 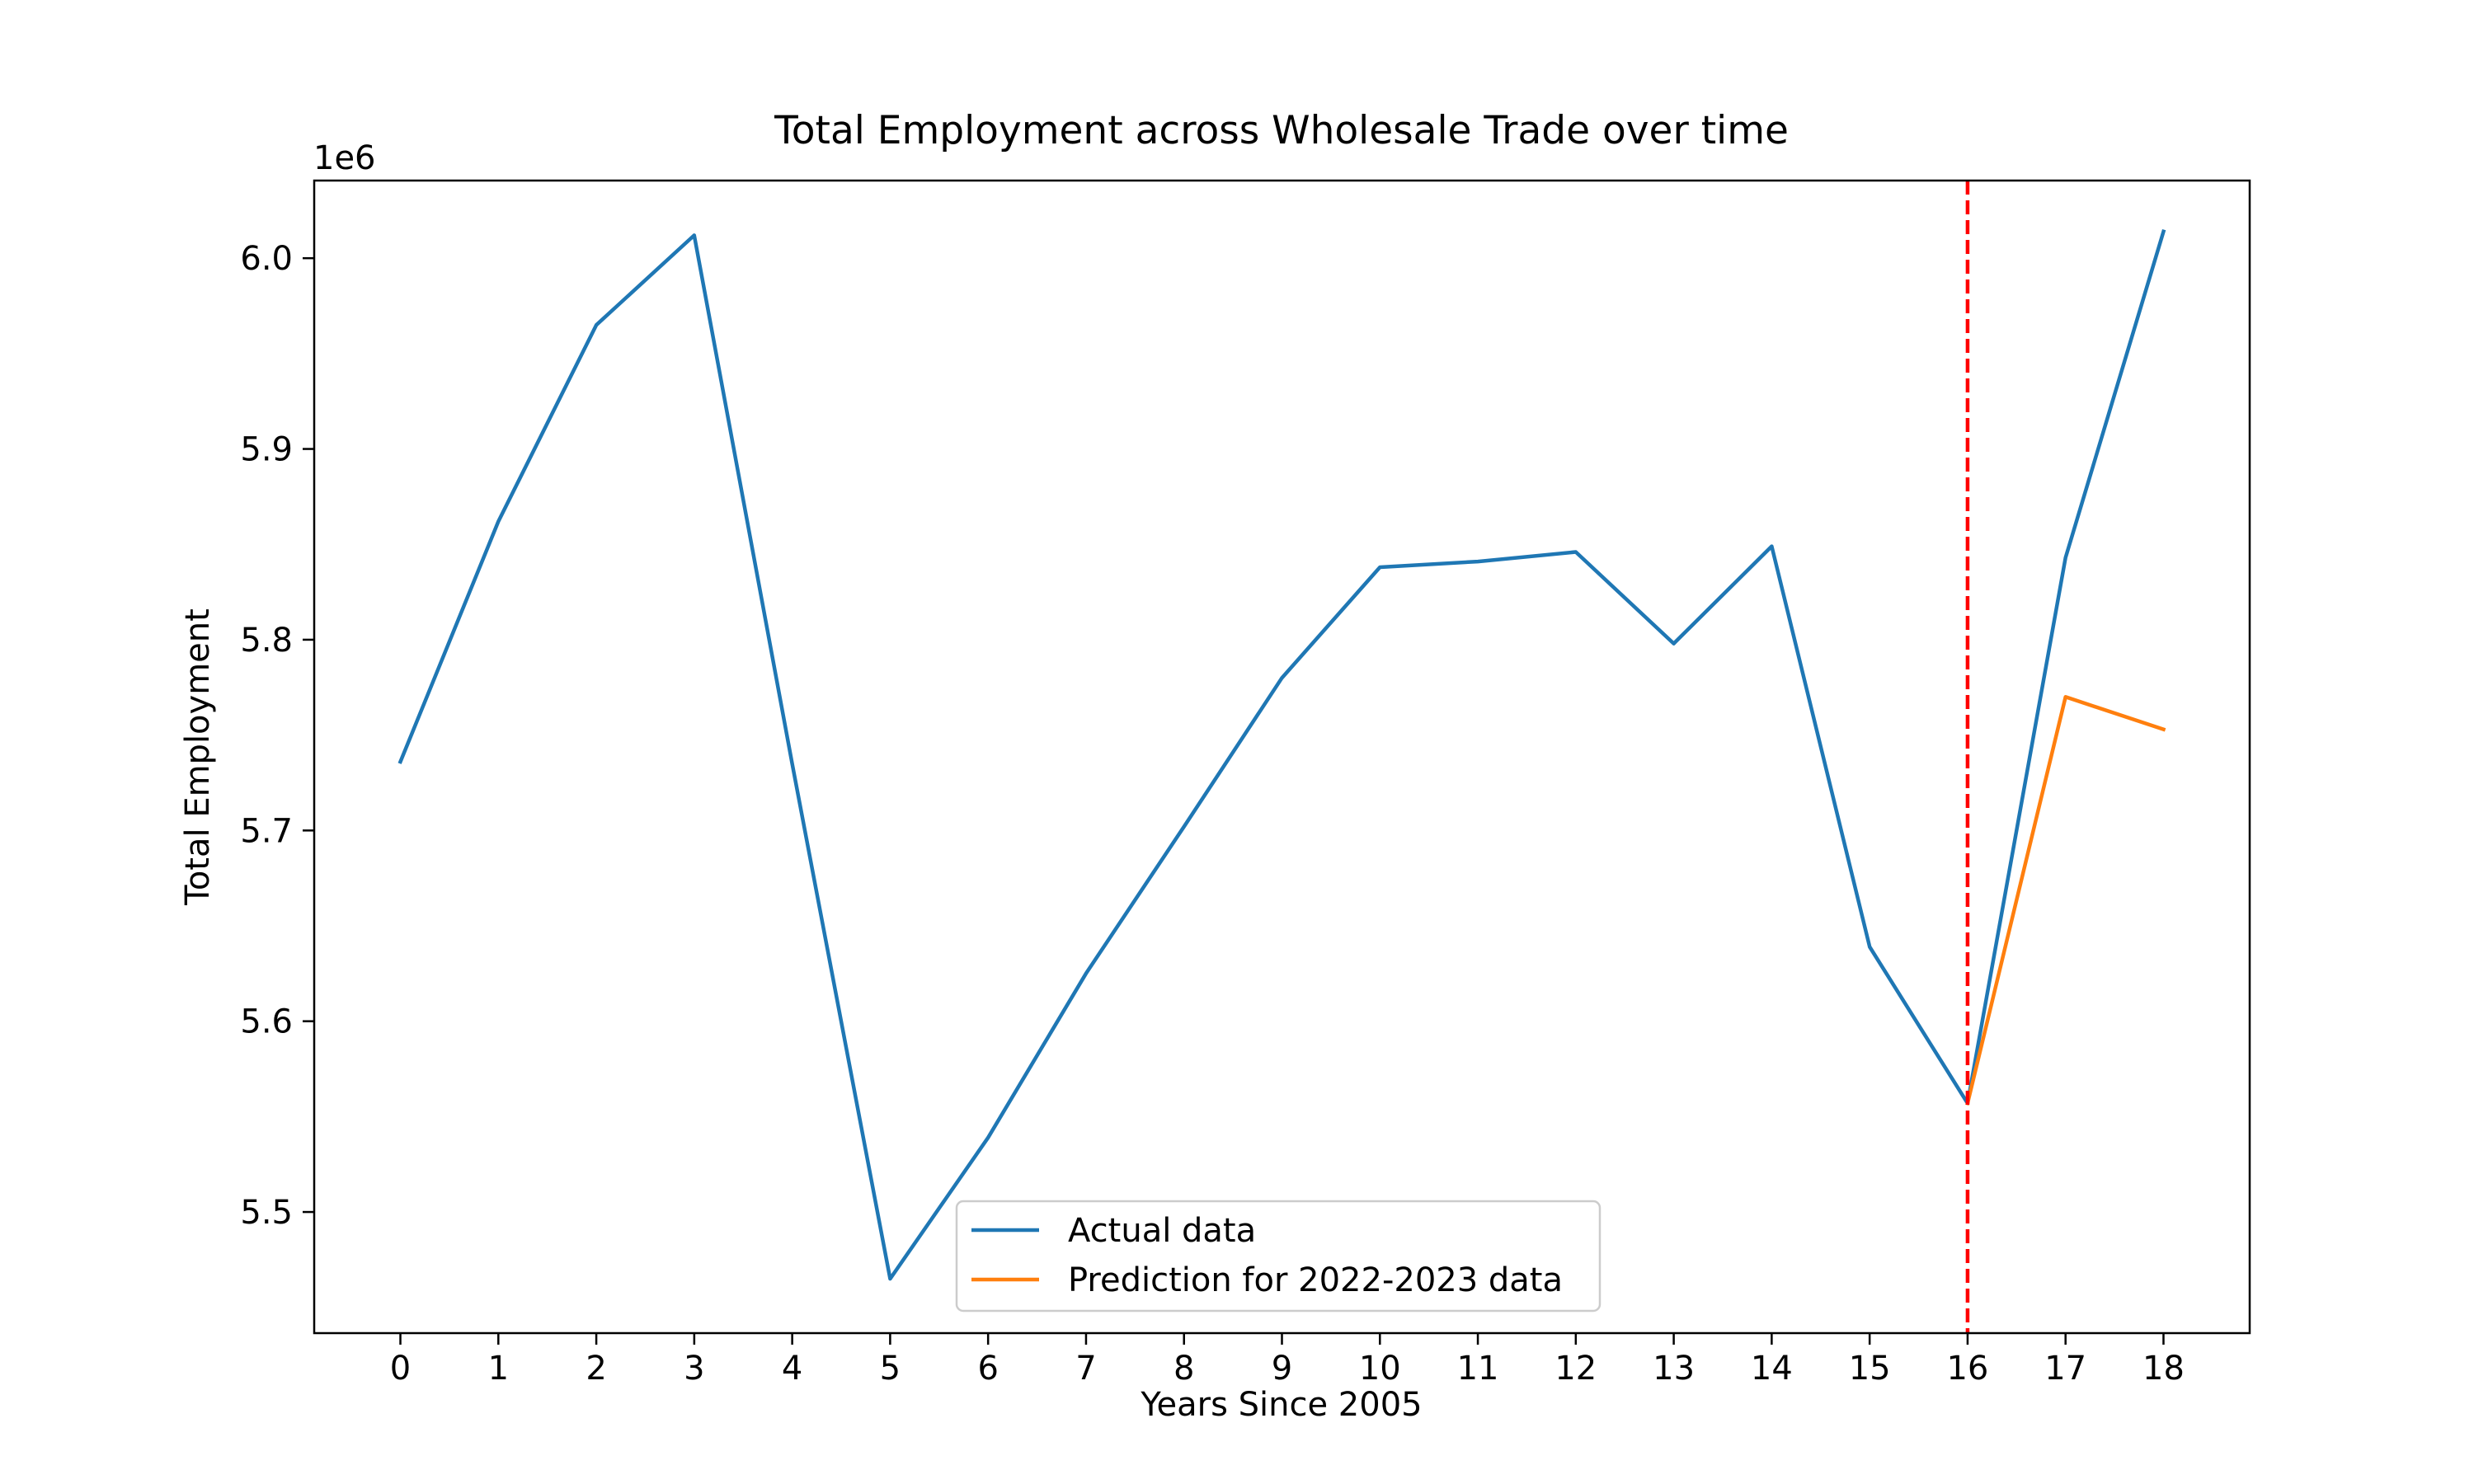 I want to click on y-axis-label: Total Employment, so click(x=198, y=757).